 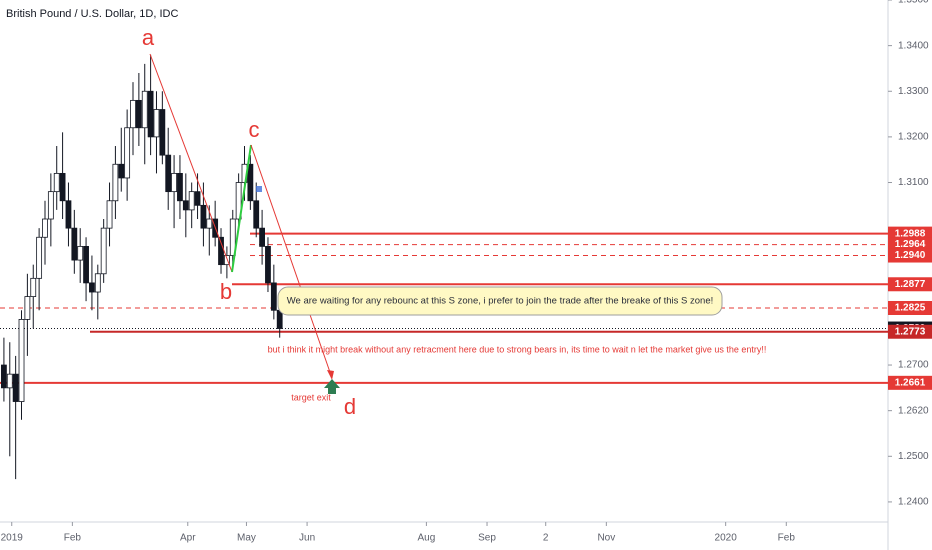 I want to click on target-text: target exit, so click(x=311, y=397).